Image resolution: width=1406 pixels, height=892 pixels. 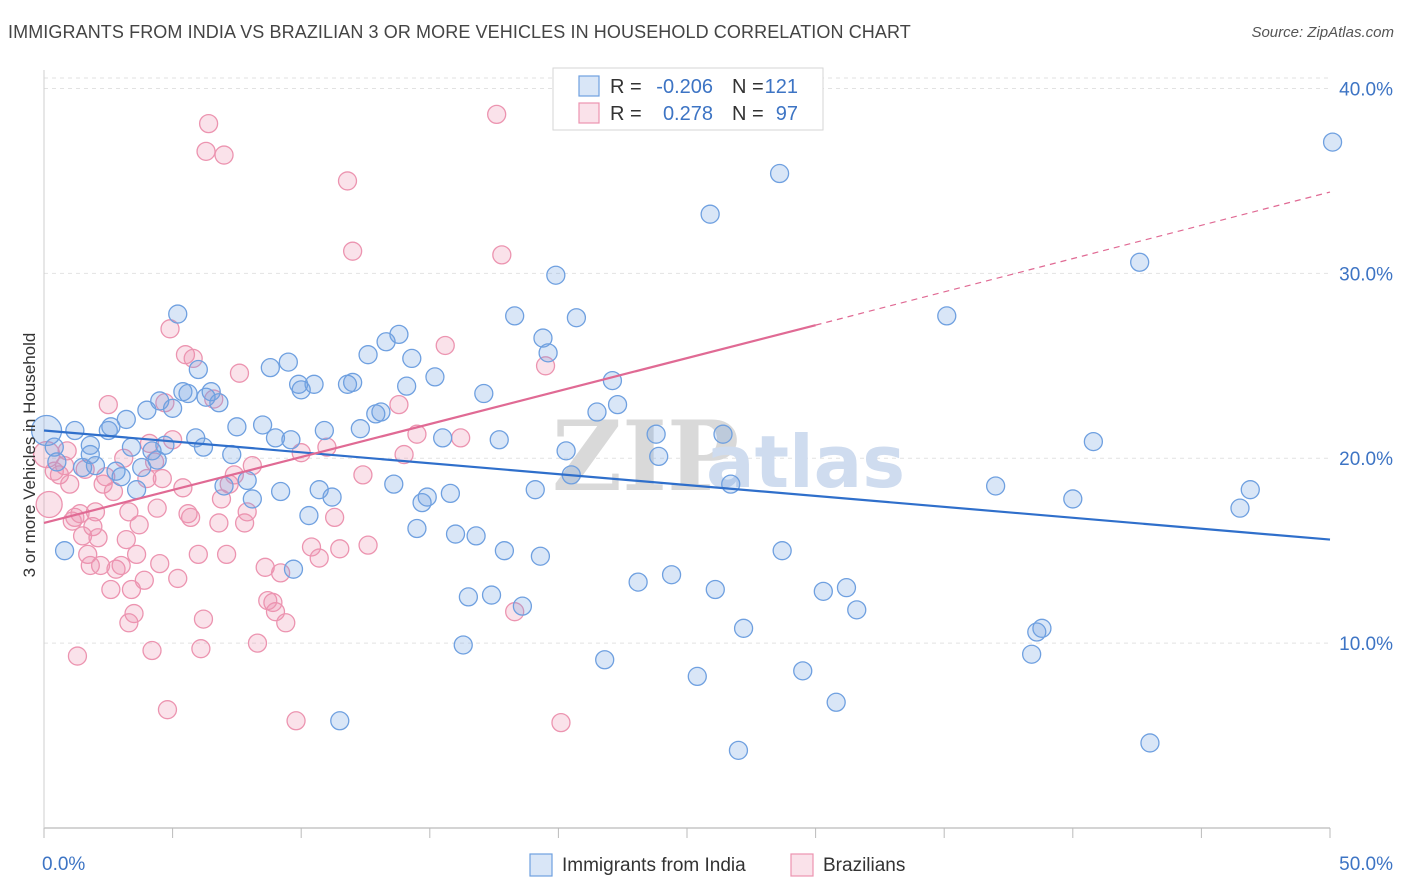 What do you see at coordinates (1366, 459) in the screenshot?
I see `y-tick-label: 20.0%` at bounding box center [1366, 459].